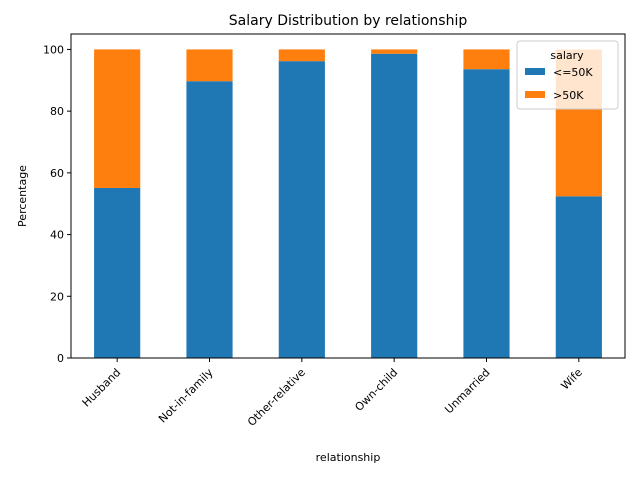 The height and width of the screenshot is (480, 640). Describe the element at coordinates (572, 379) in the screenshot. I see `x-tick-label-wife: Wife` at that location.